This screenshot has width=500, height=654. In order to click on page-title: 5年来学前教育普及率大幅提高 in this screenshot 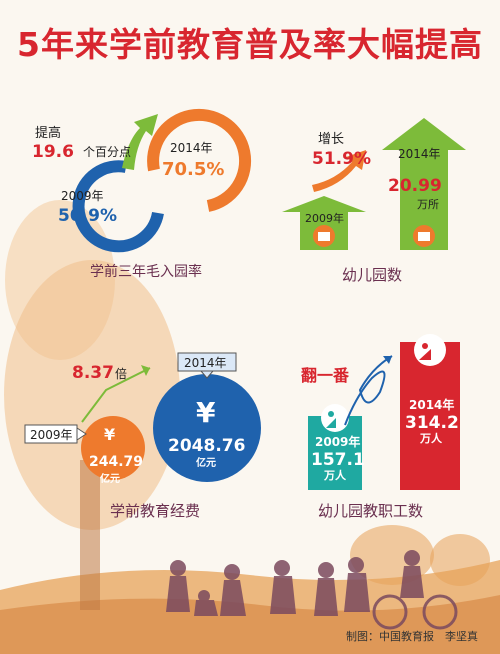, I will do `click(250, 44)`.